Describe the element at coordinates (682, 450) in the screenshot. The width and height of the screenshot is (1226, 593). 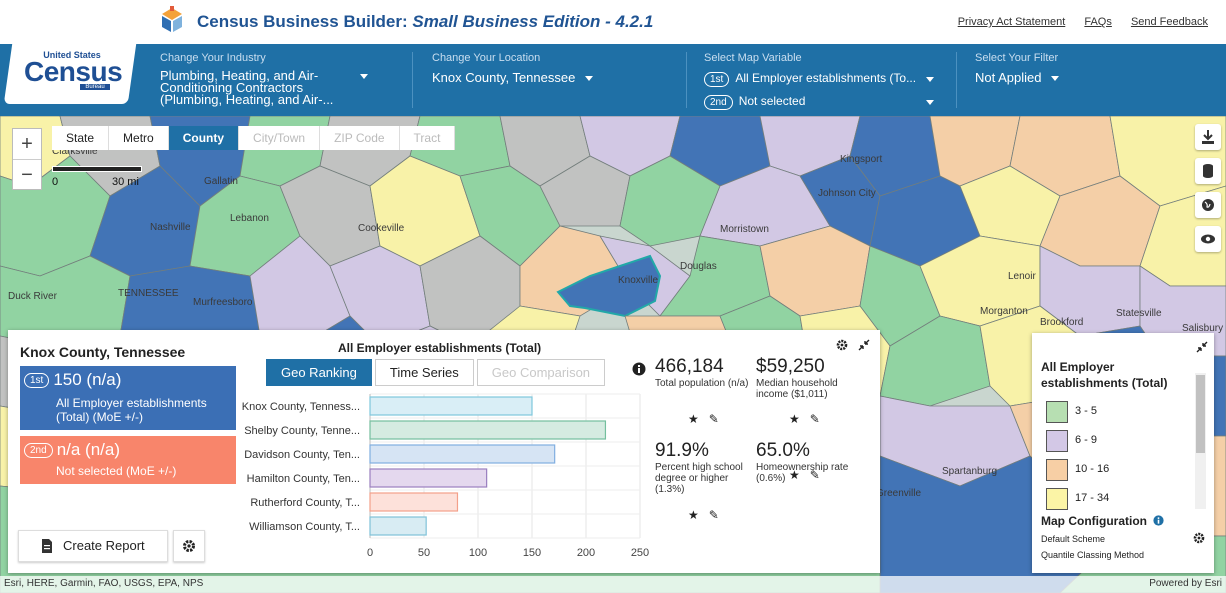
I see `stat-value: 91.9%` at that location.